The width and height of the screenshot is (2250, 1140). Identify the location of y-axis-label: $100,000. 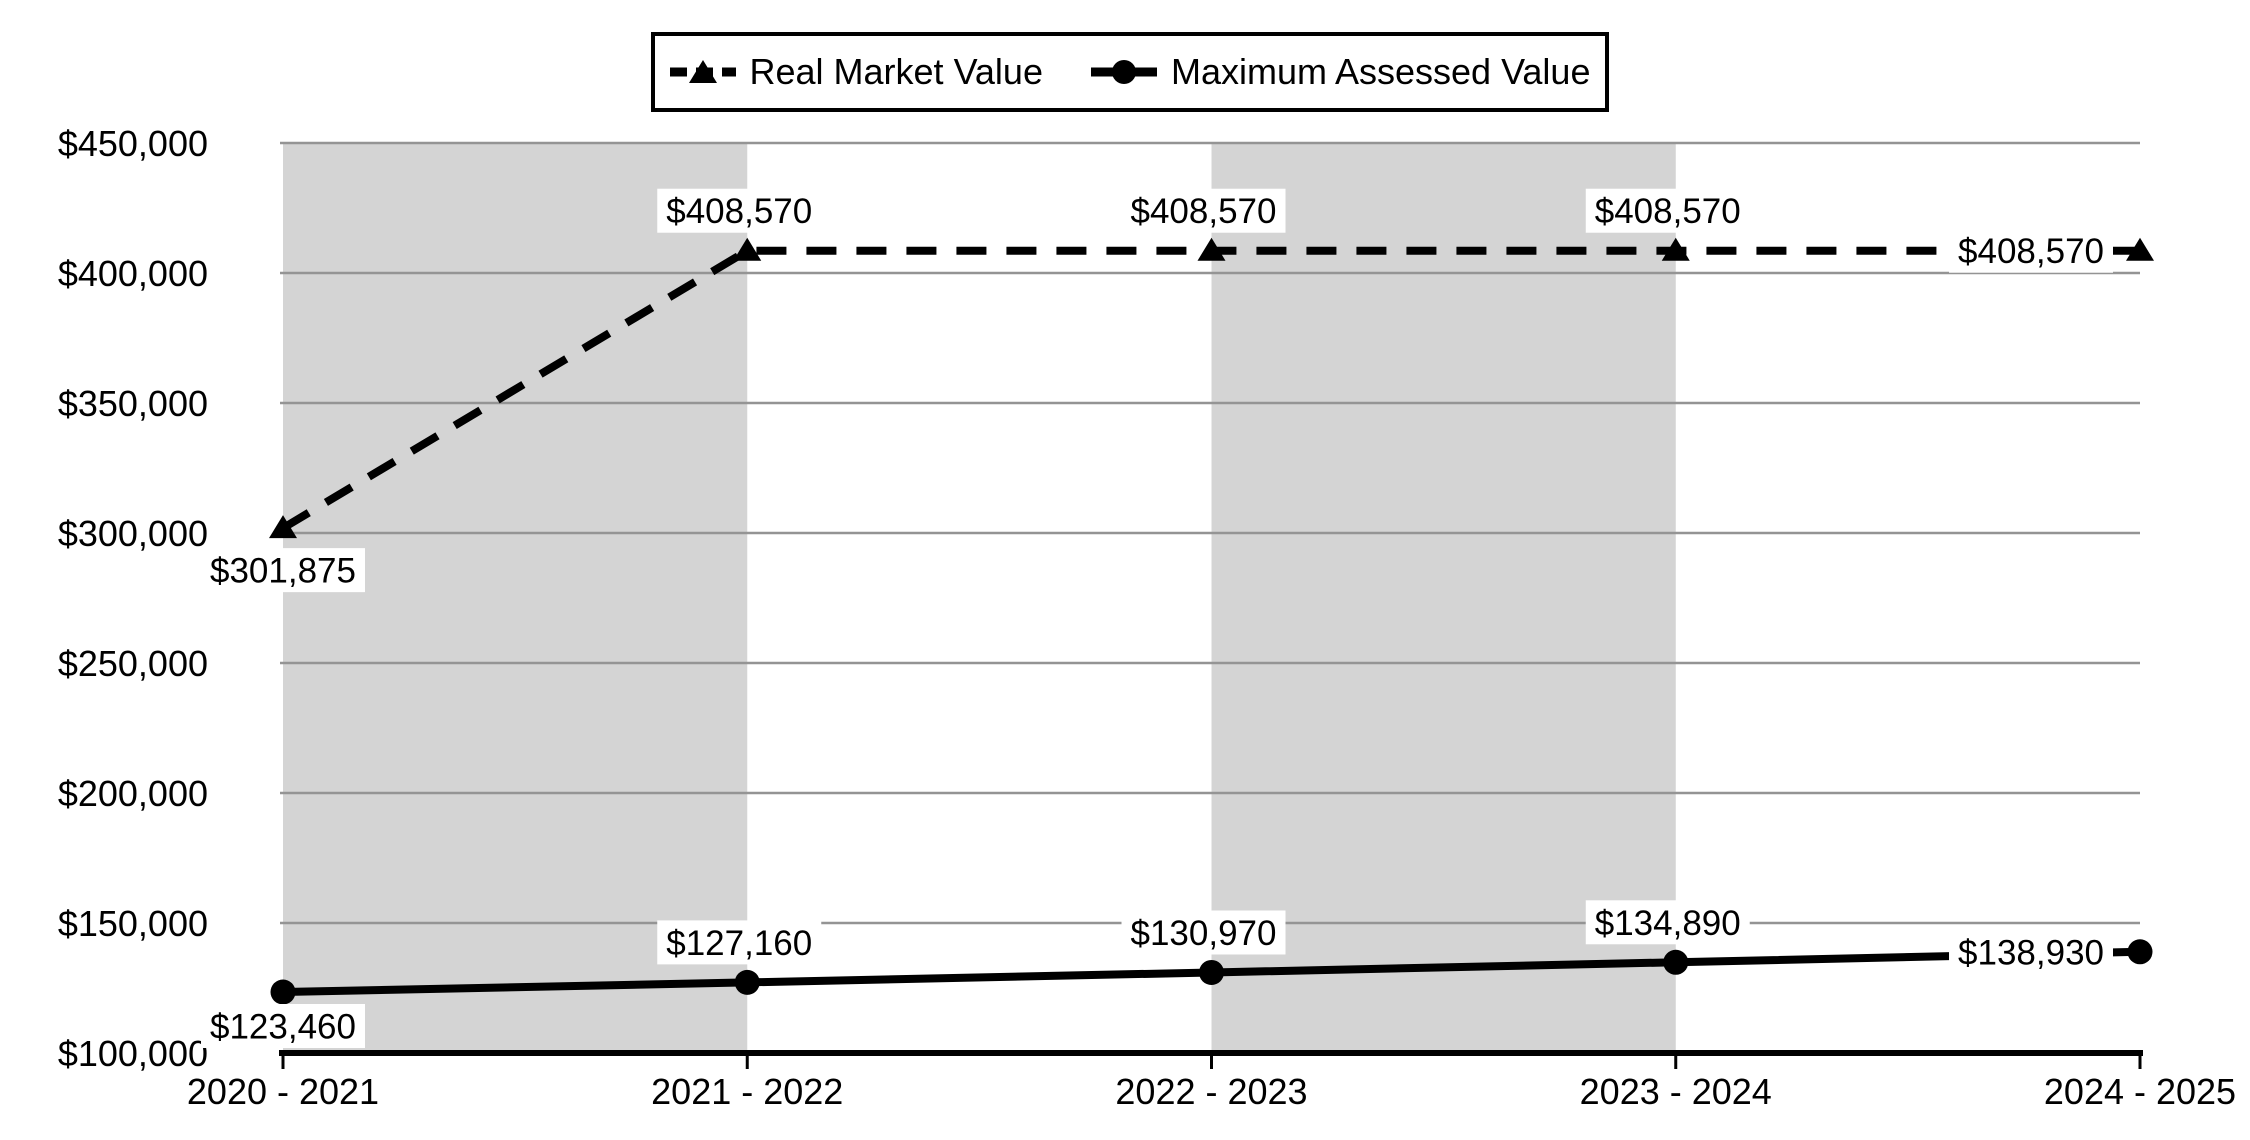
(133, 1053).